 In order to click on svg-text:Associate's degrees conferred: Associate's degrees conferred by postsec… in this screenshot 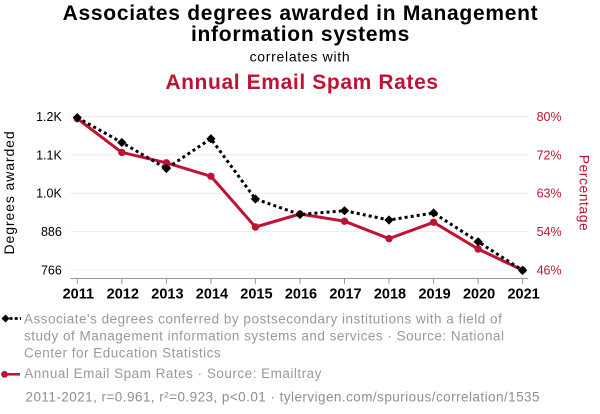, I will do `click(263, 318)`.